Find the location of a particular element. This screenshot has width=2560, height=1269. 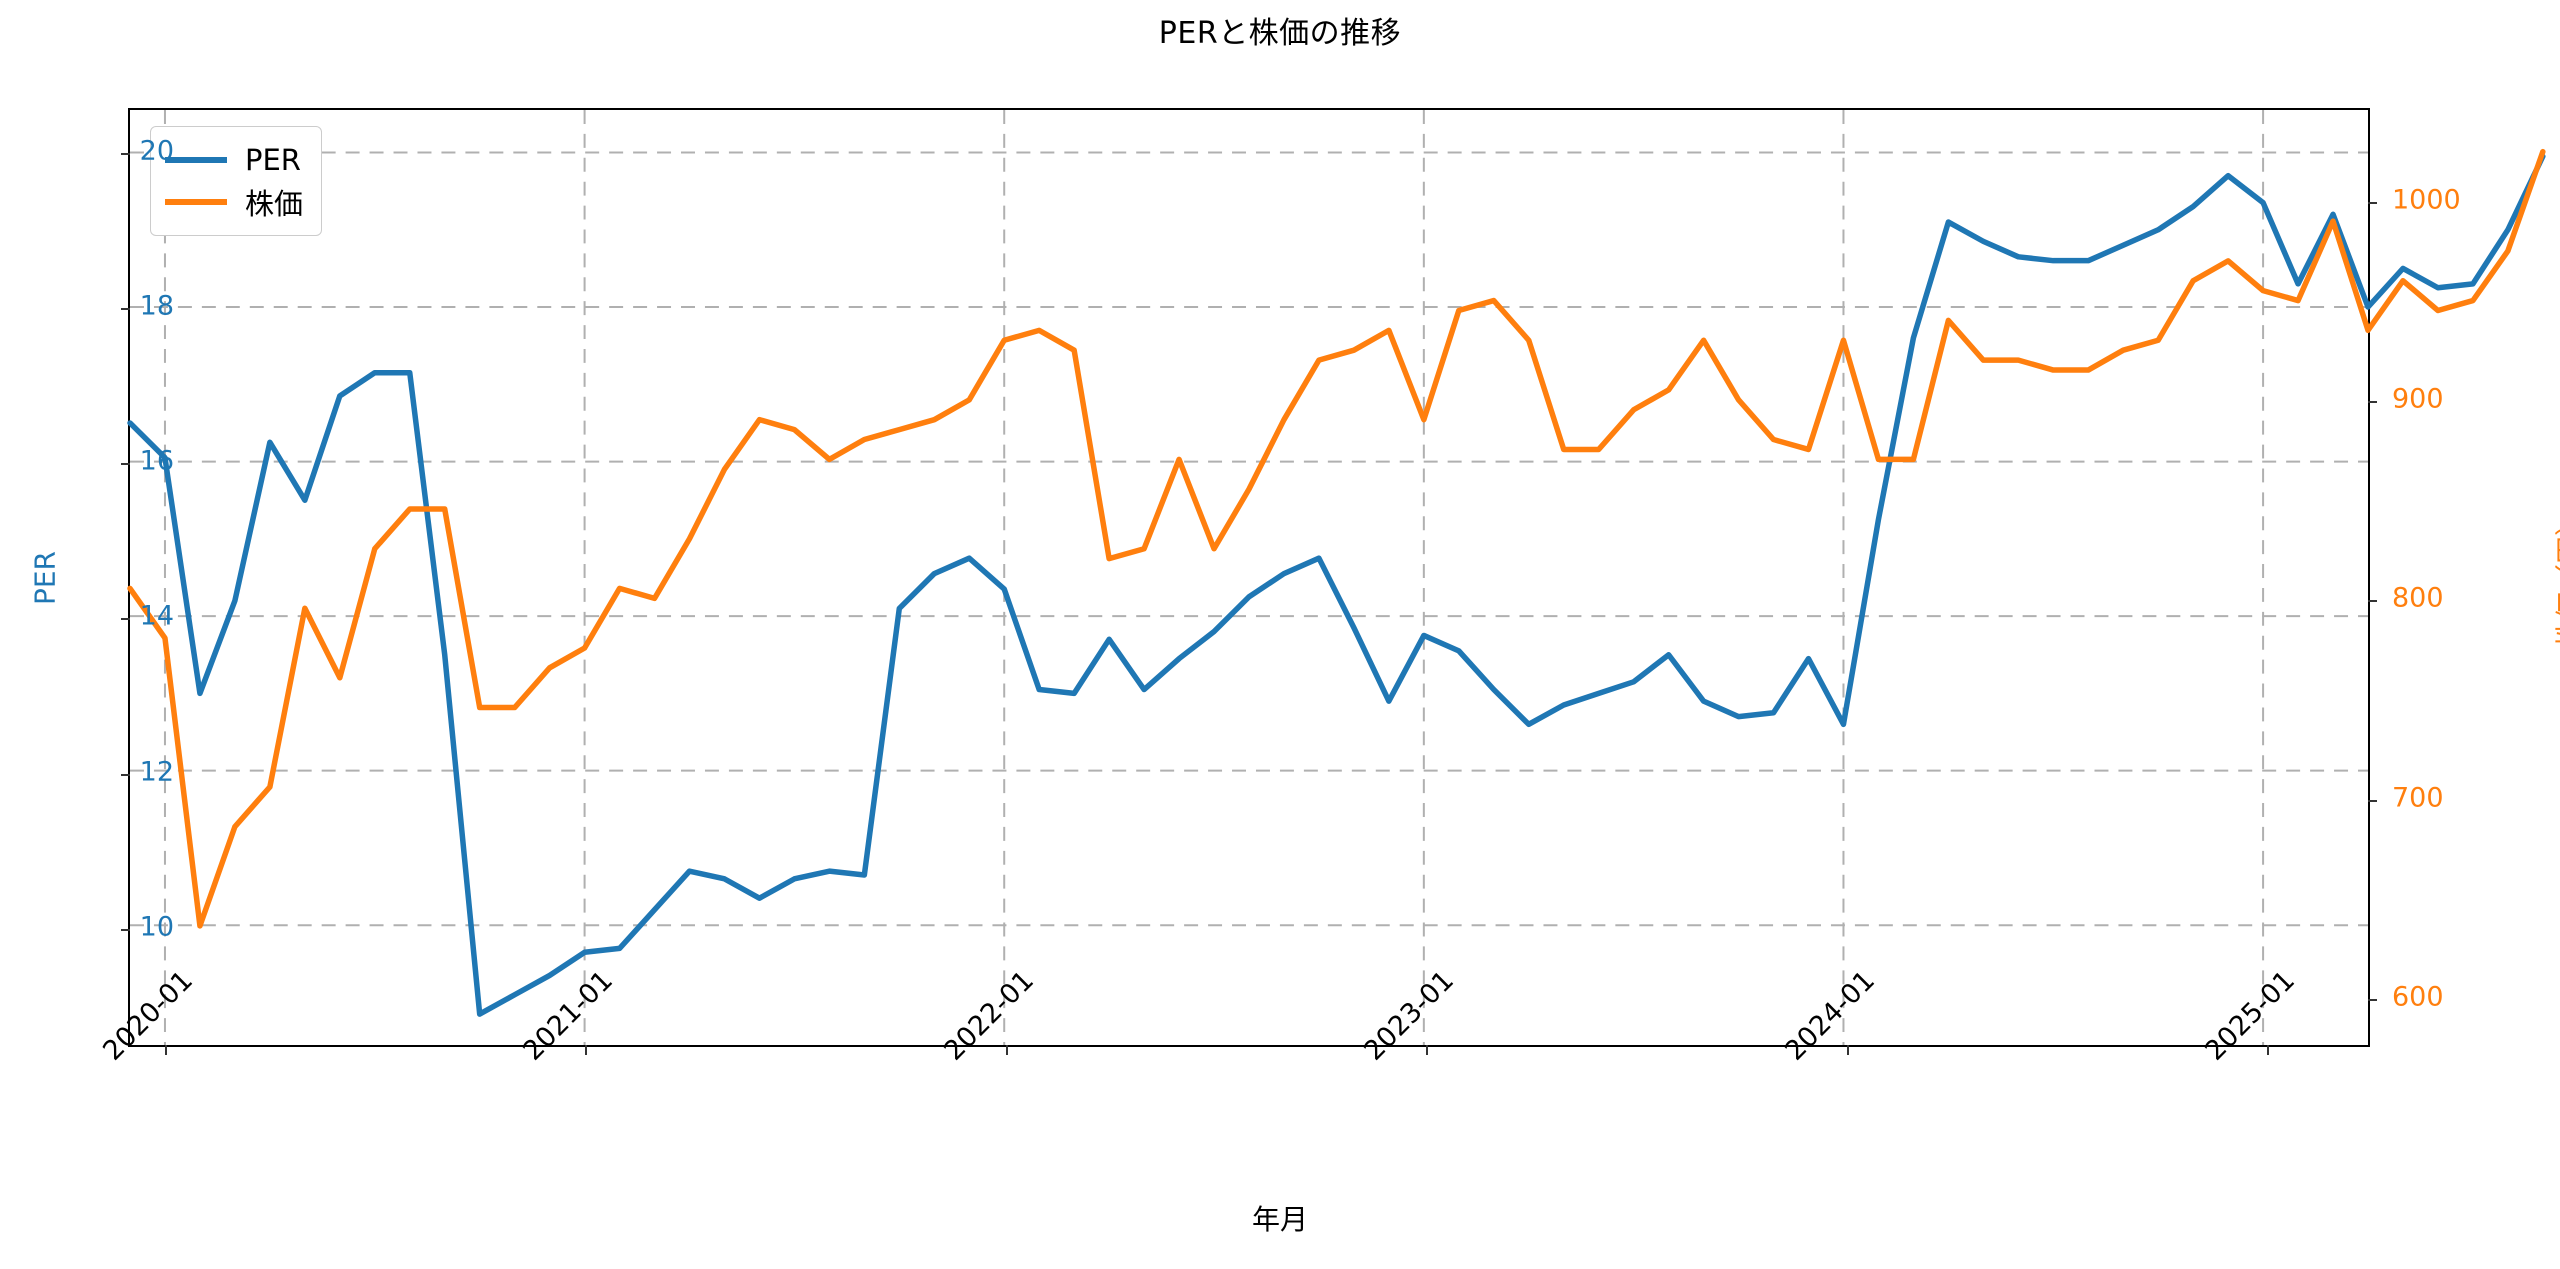

y-axis-right-label: 株価（円） is located at coordinates (2556, 578).